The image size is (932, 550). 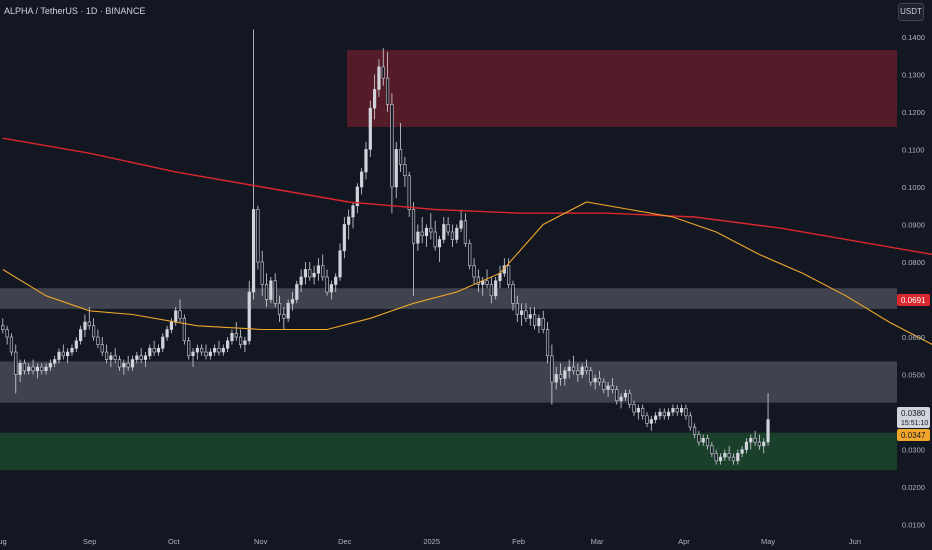 What do you see at coordinates (913, 367) in the screenshot?
I see `price-labels: 0.0380 15:51:10 0.0691 0.0347` at bounding box center [913, 367].